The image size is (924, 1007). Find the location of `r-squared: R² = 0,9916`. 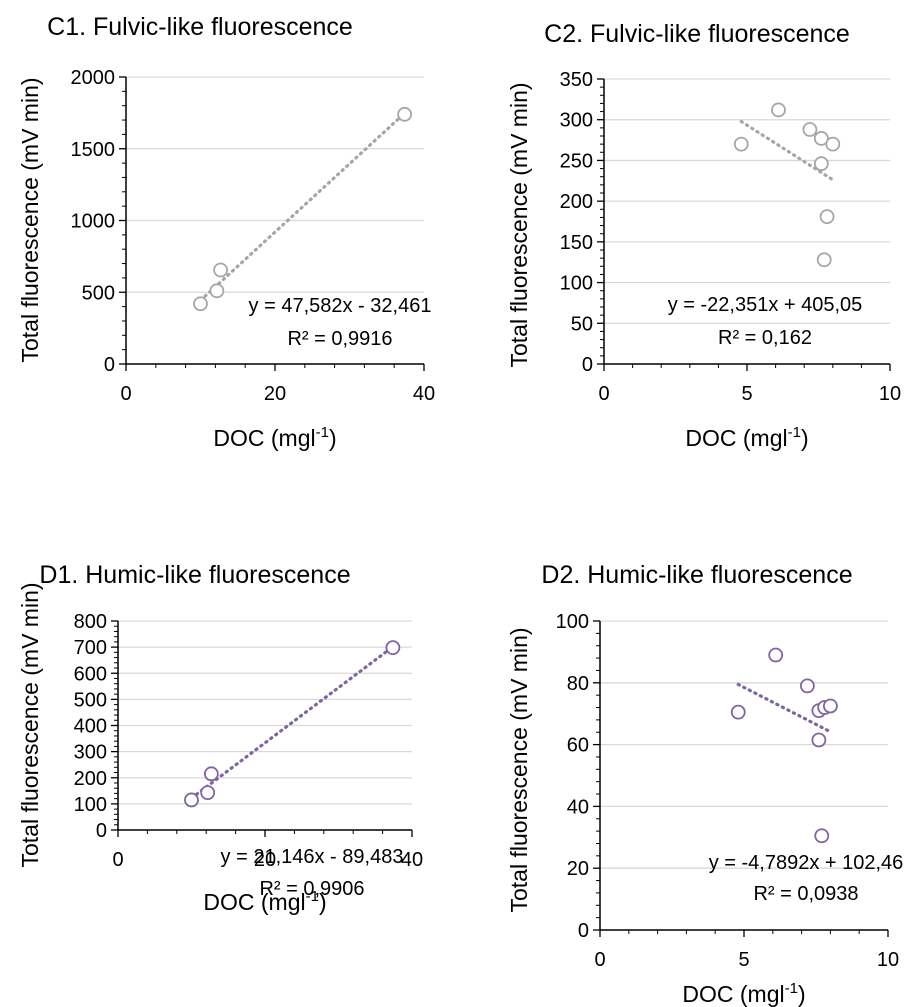

r-squared: R² = 0,9916 is located at coordinates (339, 339).